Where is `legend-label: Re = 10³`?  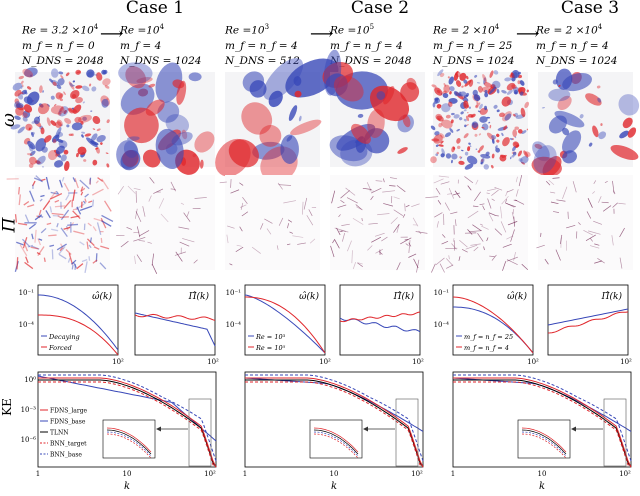 legend-label: Re = 10³ is located at coordinates (270, 337).